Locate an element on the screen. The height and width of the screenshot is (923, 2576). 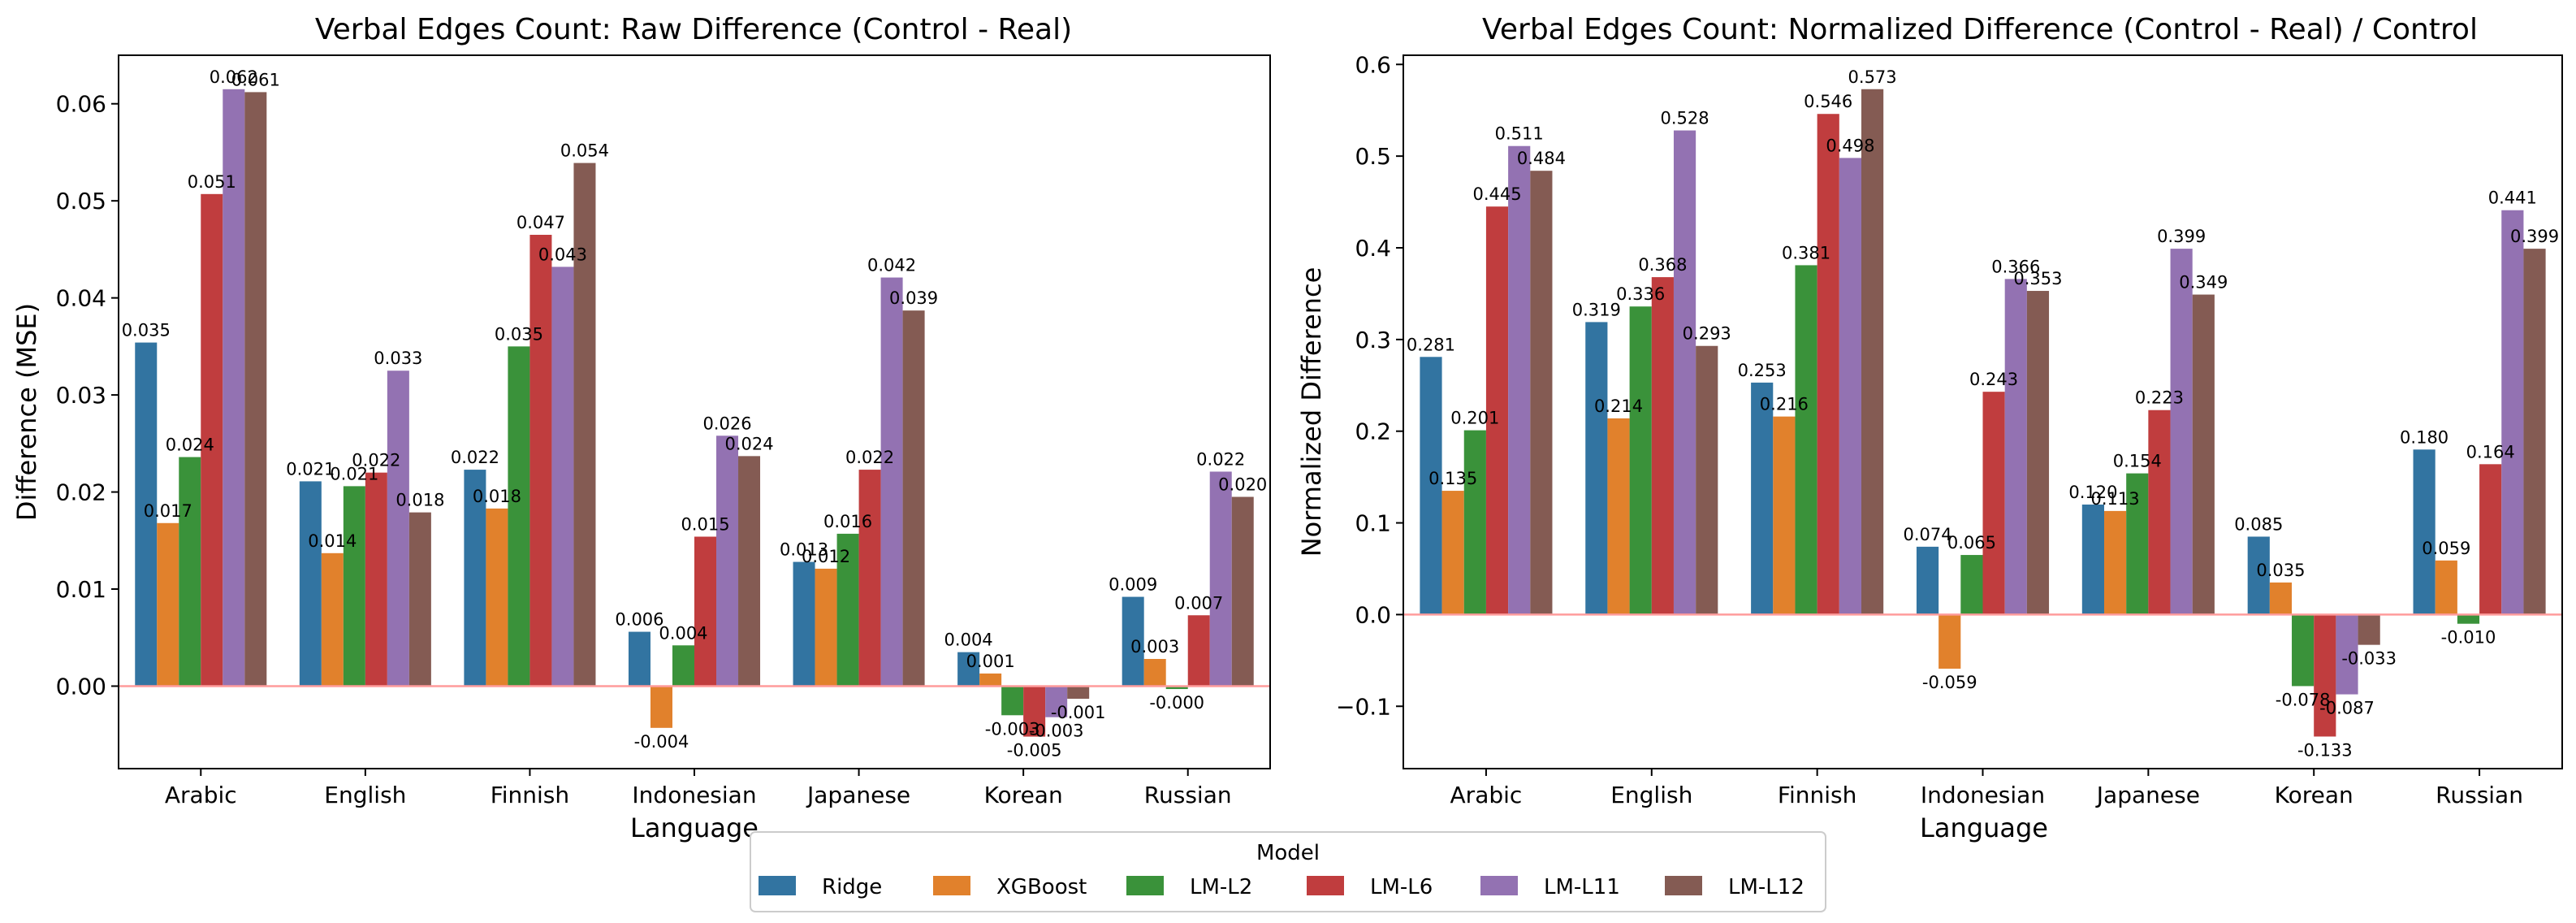
data-label: -0.000 is located at coordinates (1176, 703).